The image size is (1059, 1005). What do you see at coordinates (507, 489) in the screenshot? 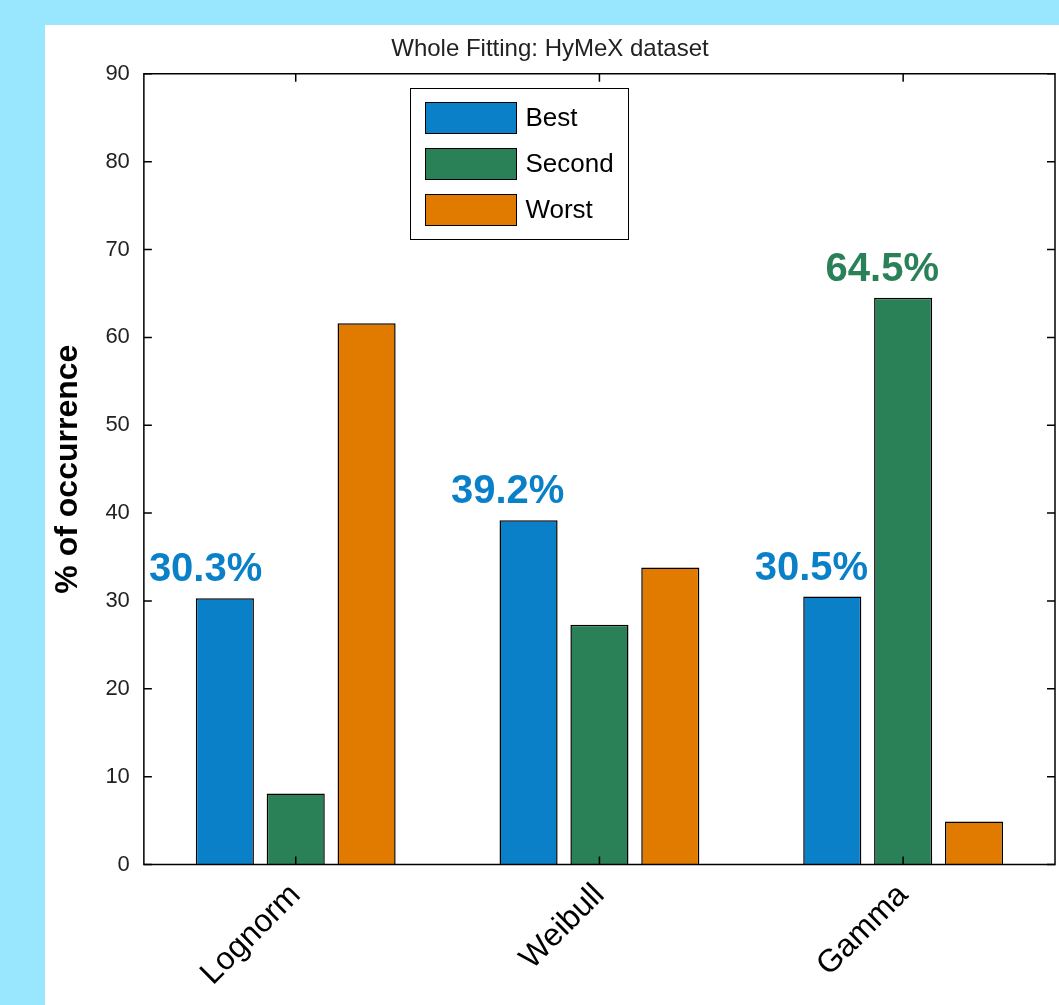
I see `data-label: 39.2%` at bounding box center [507, 489].